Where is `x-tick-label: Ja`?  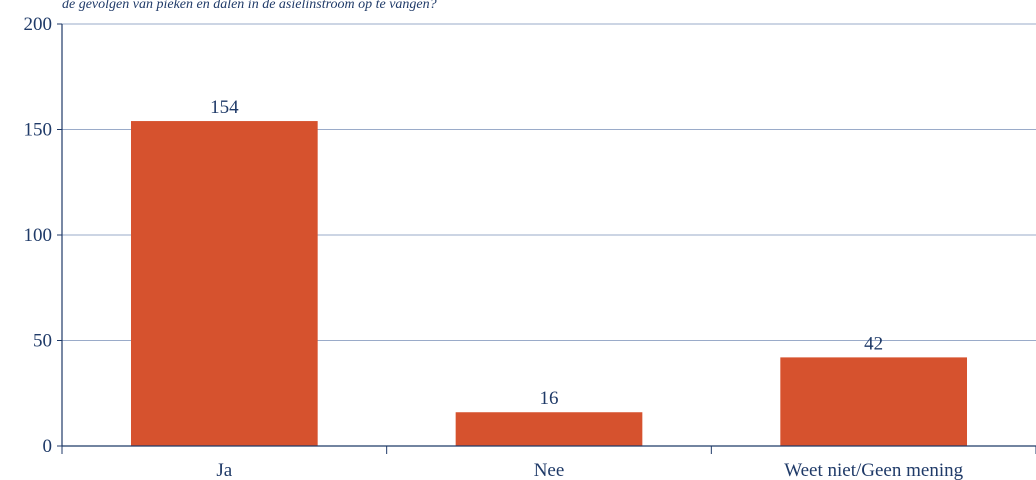 x-tick-label: Ja is located at coordinates (224, 470).